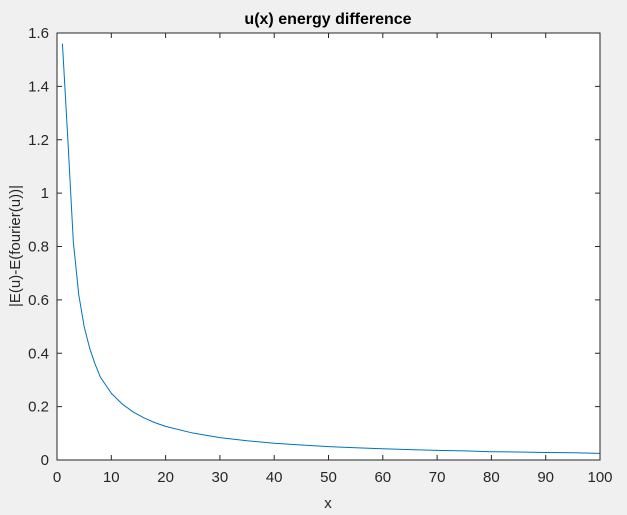  Describe the element at coordinates (274, 477) in the screenshot. I see `x-tick-label: 40` at that location.